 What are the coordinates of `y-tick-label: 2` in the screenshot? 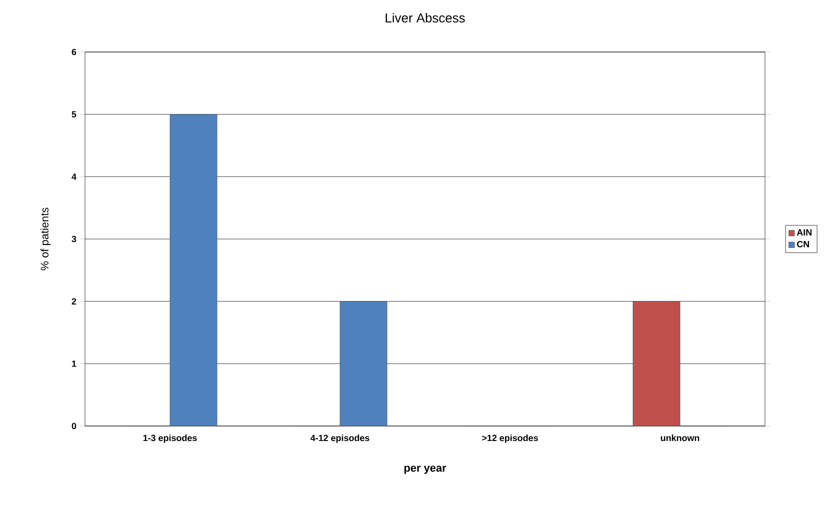 It's located at (74, 301).